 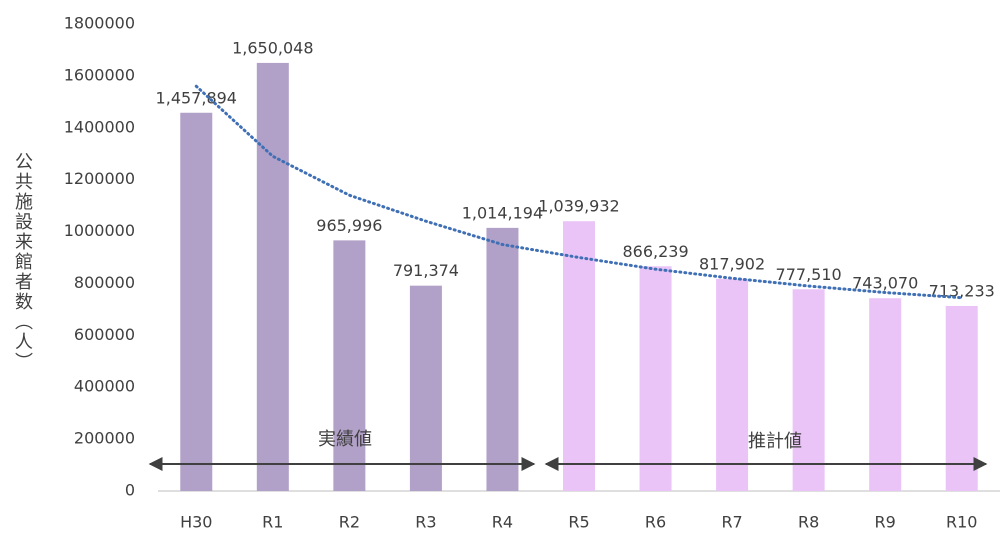 I want to click on y-tick-label: 1600000, so click(x=99, y=74).